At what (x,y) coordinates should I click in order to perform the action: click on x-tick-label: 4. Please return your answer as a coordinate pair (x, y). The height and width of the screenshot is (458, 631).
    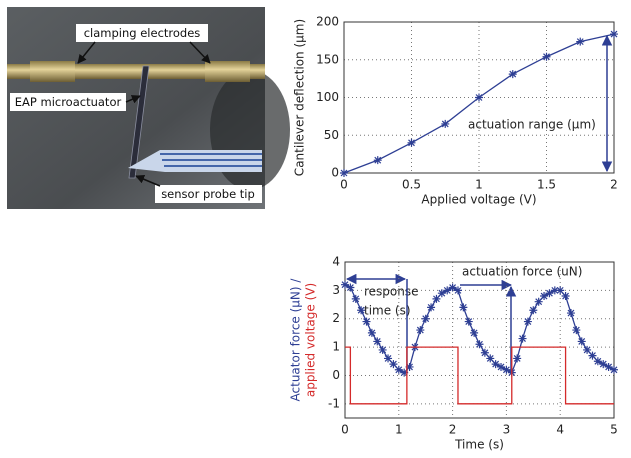
    Looking at the image, I should click on (560, 430).